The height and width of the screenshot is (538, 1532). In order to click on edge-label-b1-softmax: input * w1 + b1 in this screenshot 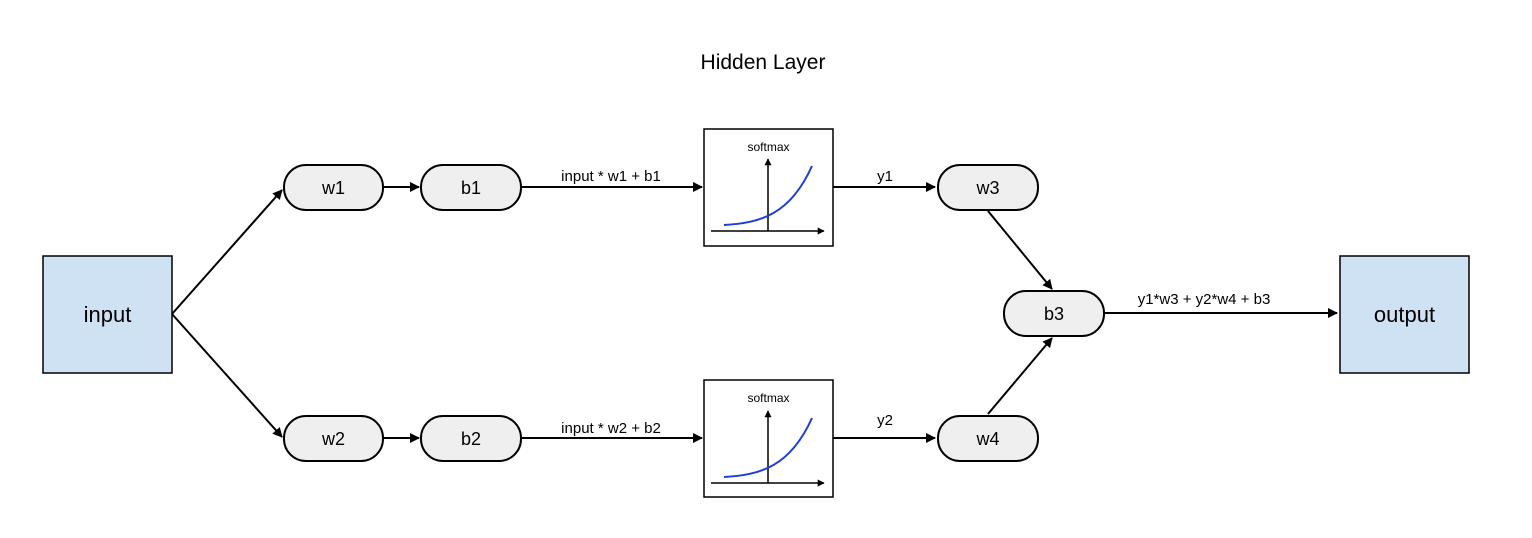, I will do `click(611, 176)`.